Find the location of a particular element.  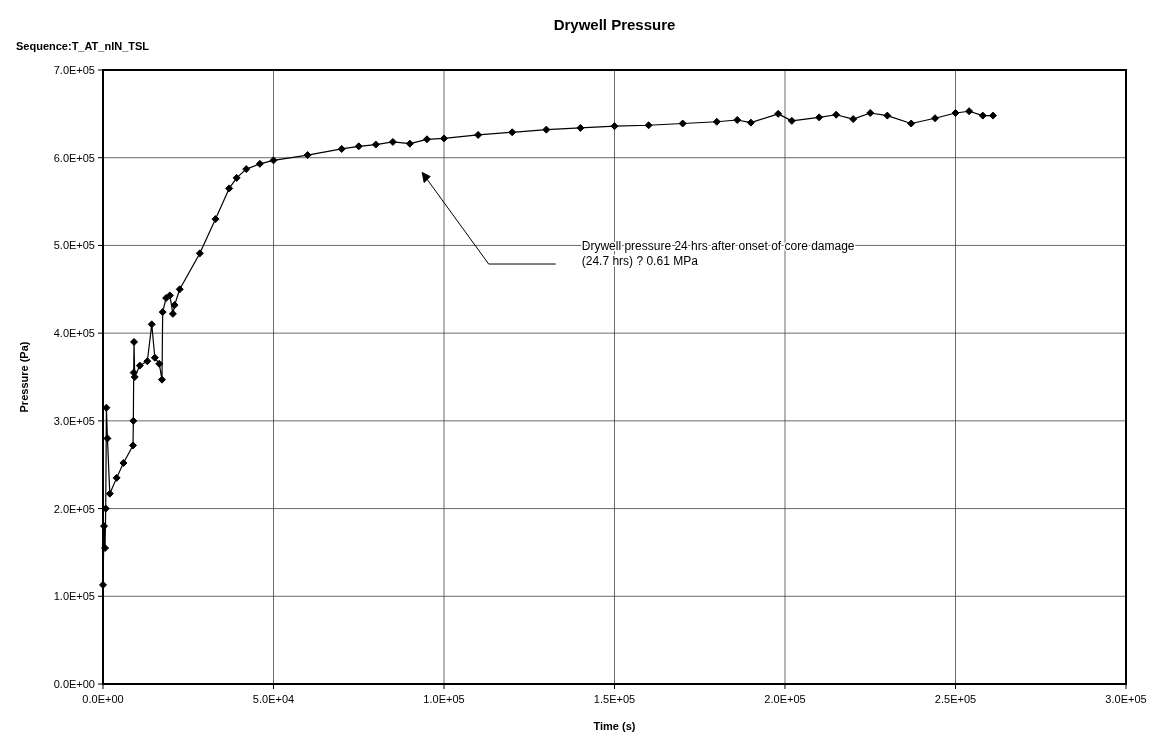

x-tick-label: 2.0E+05 is located at coordinates (785, 699).